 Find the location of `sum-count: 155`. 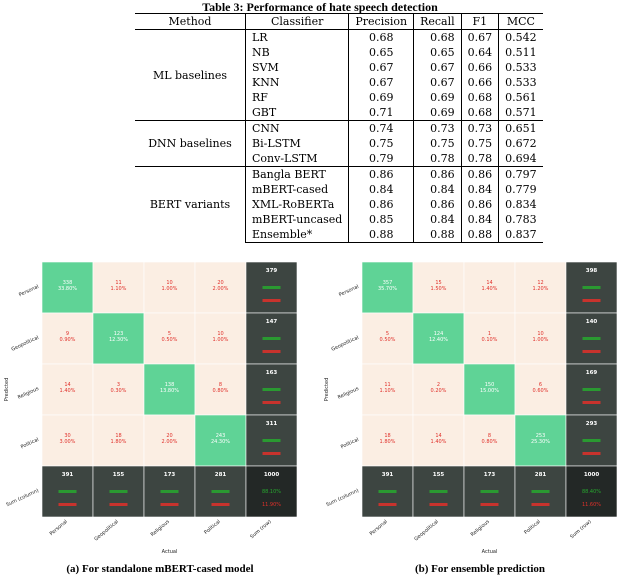

sum-count: 155 is located at coordinates (439, 475).